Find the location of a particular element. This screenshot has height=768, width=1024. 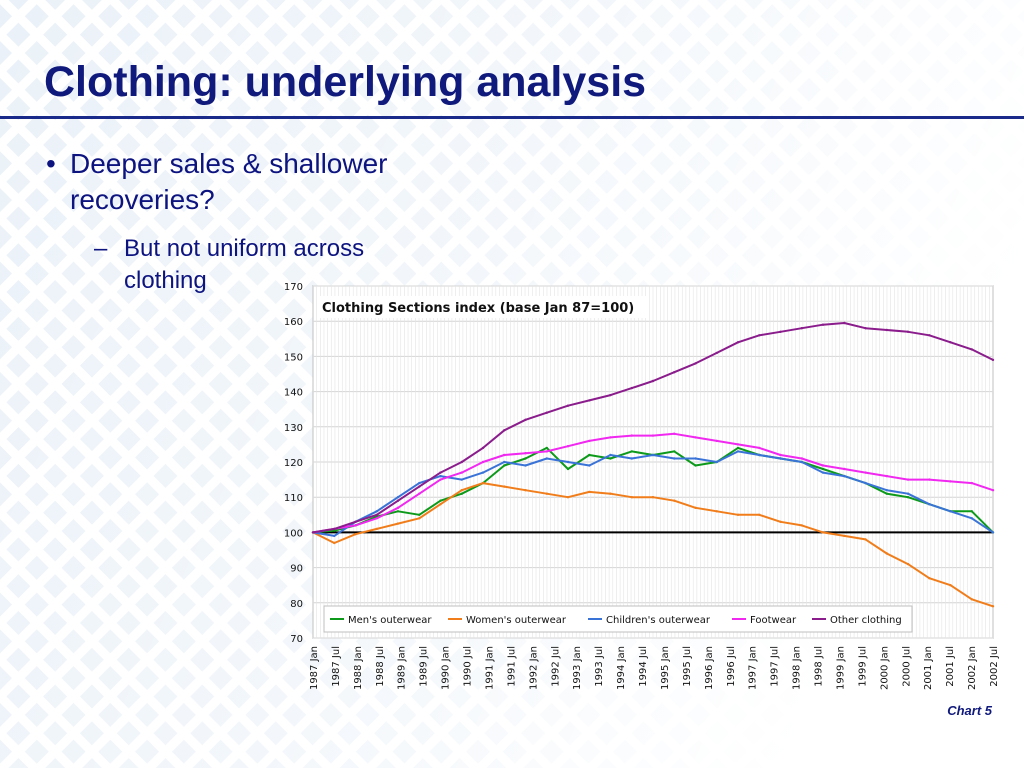

legend-label: Other clothing is located at coordinates (866, 620).